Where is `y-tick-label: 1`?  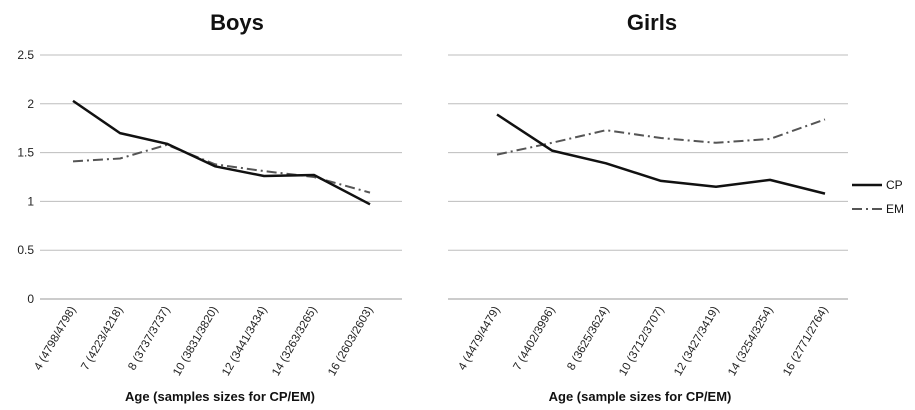 y-tick-label: 1 is located at coordinates (30, 201).